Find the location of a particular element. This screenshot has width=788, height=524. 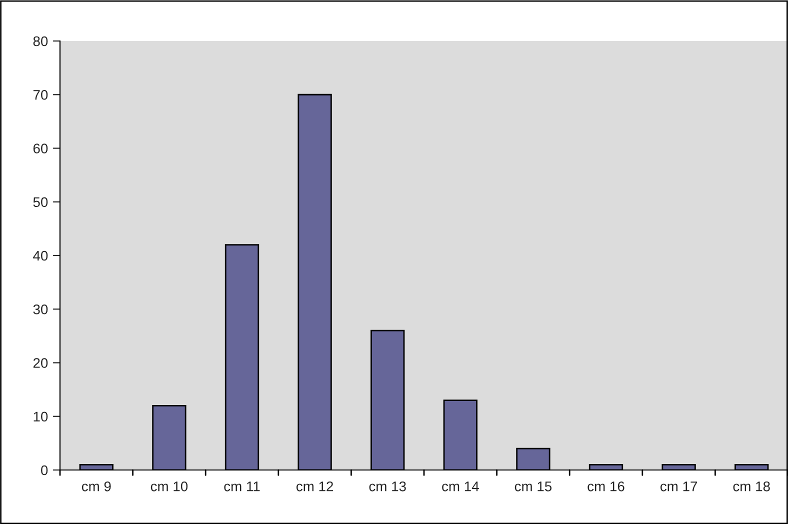

x-tick-label: cm 16 is located at coordinates (606, 486).